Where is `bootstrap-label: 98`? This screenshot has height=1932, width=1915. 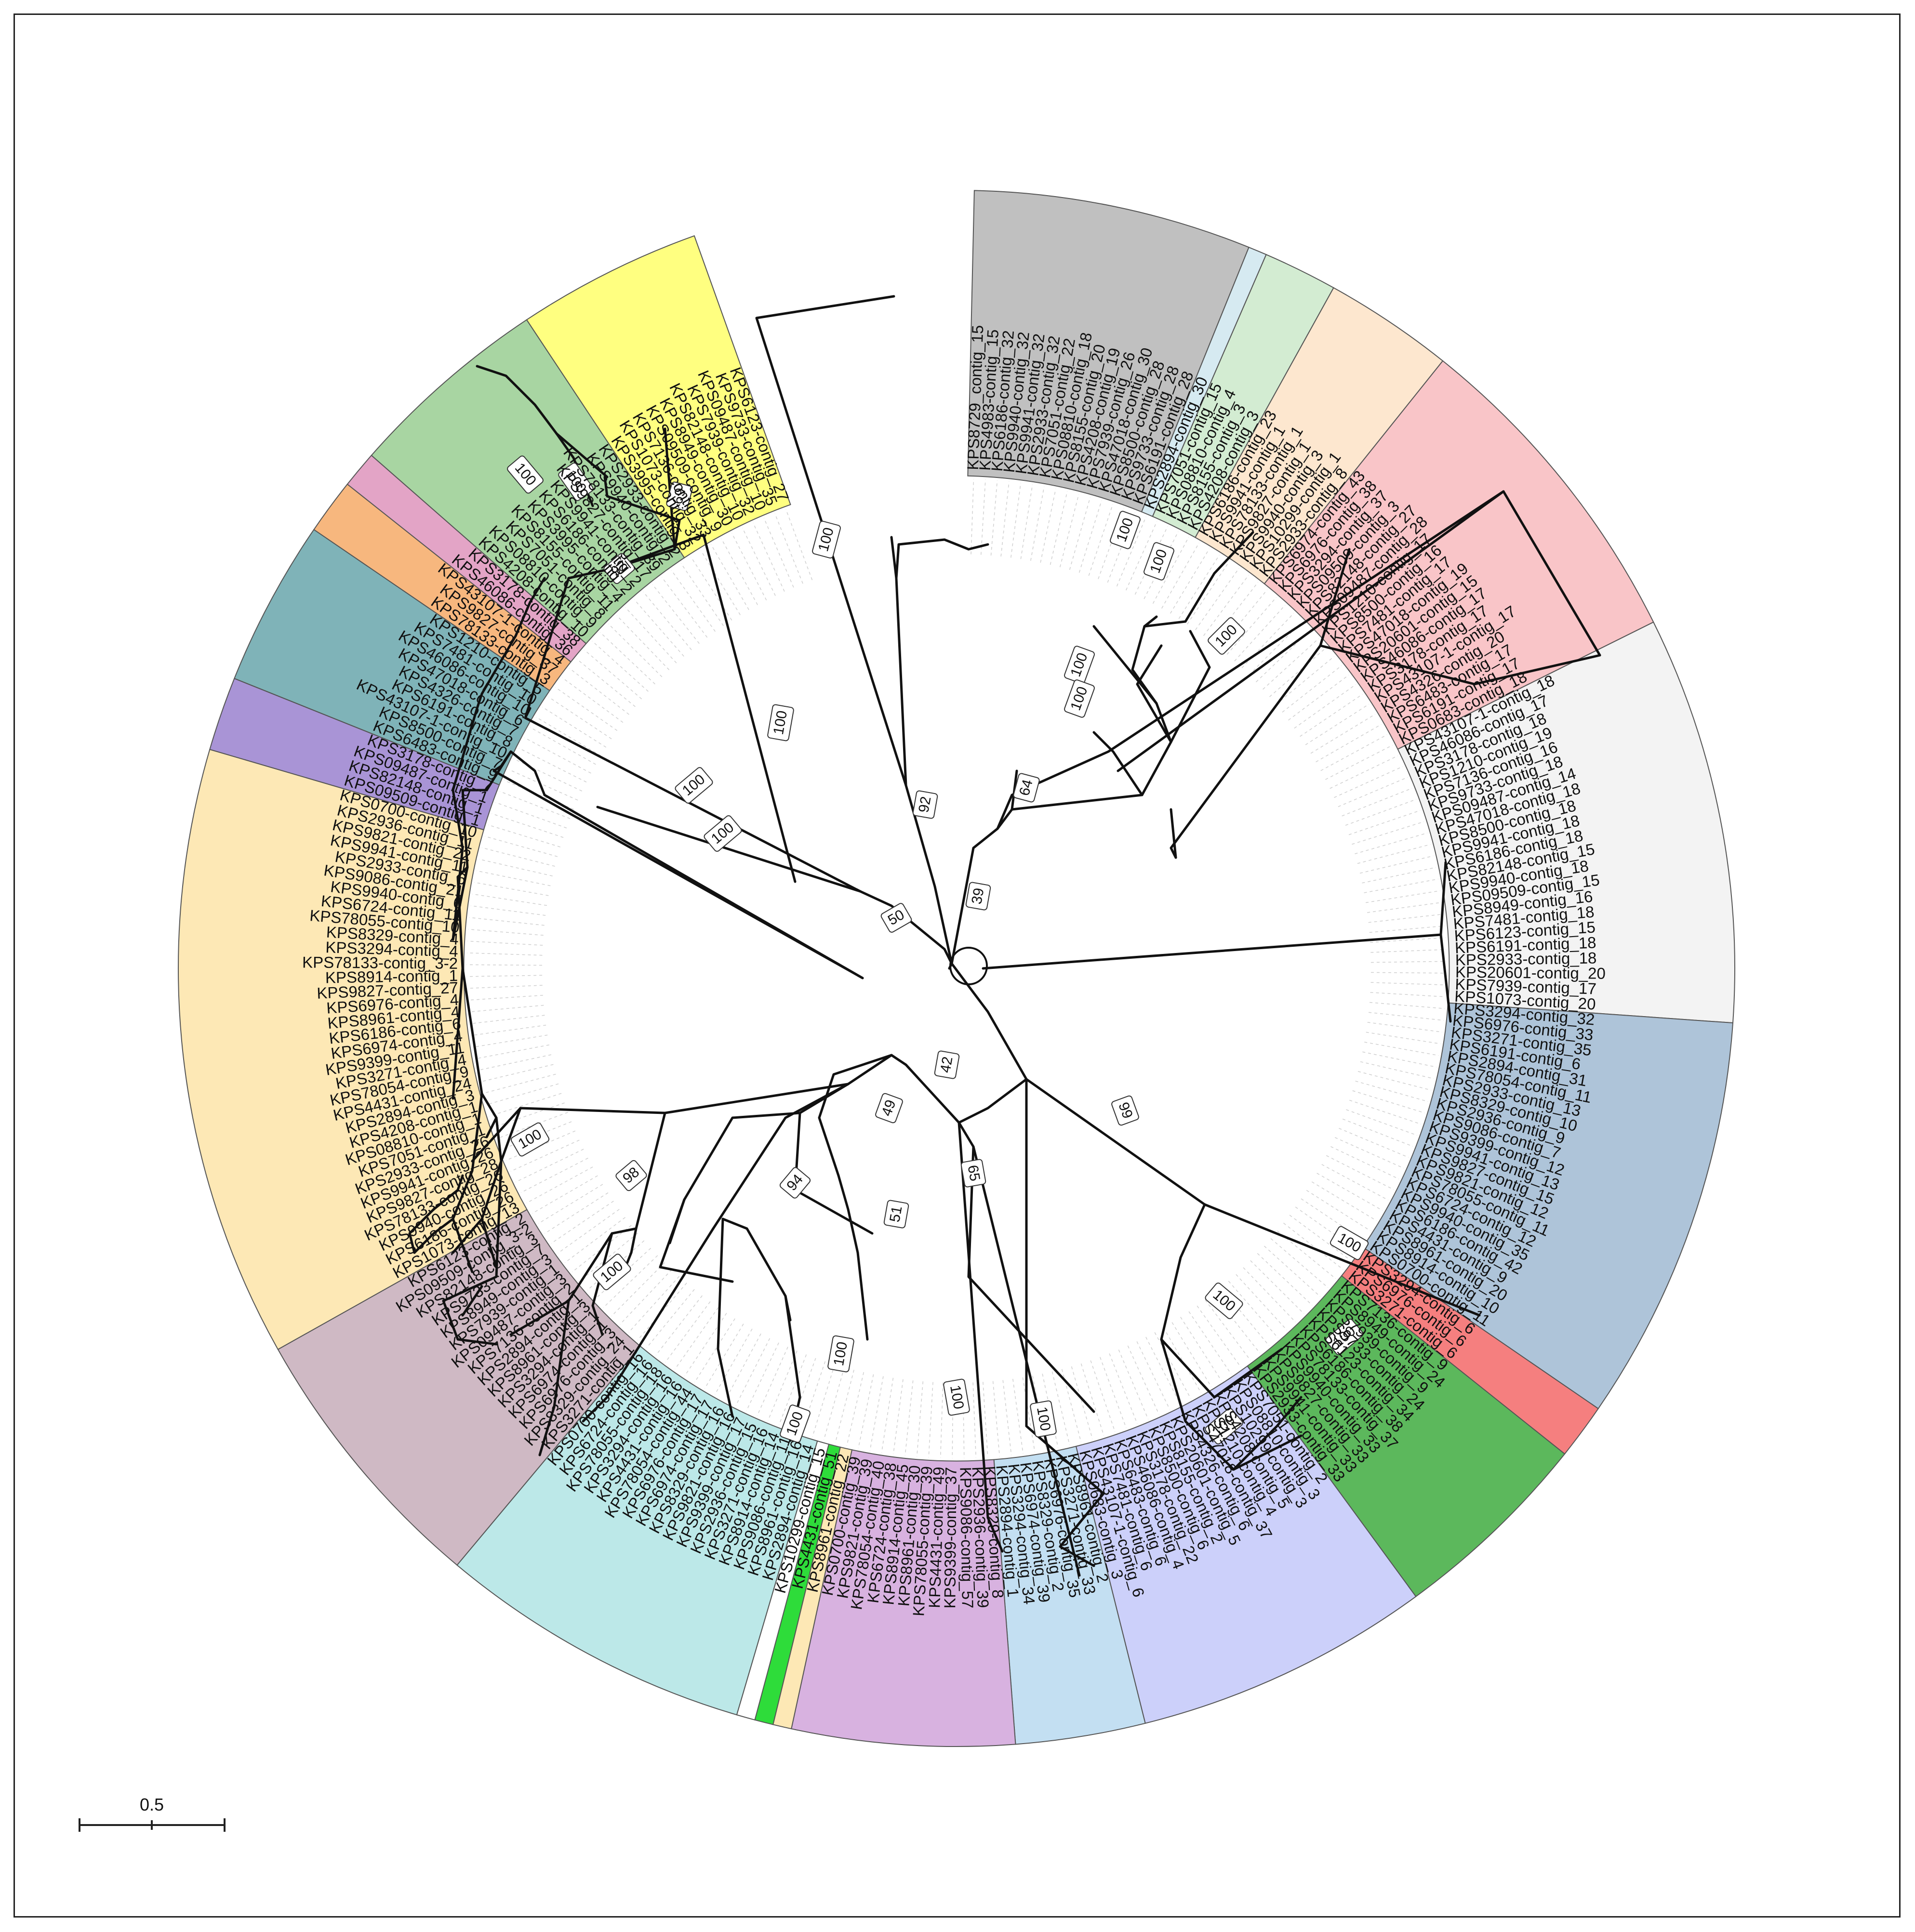 bootstrap-label: 98 is located at coordinates (631, 1175).